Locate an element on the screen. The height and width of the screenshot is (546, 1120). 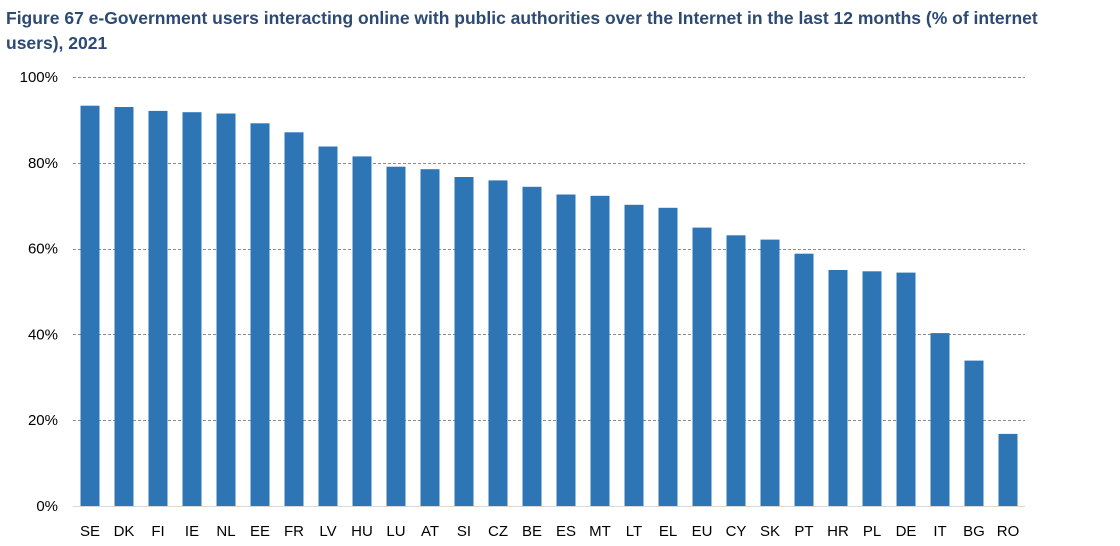
x-tick-label: IE is located at coordinates (192, 531).